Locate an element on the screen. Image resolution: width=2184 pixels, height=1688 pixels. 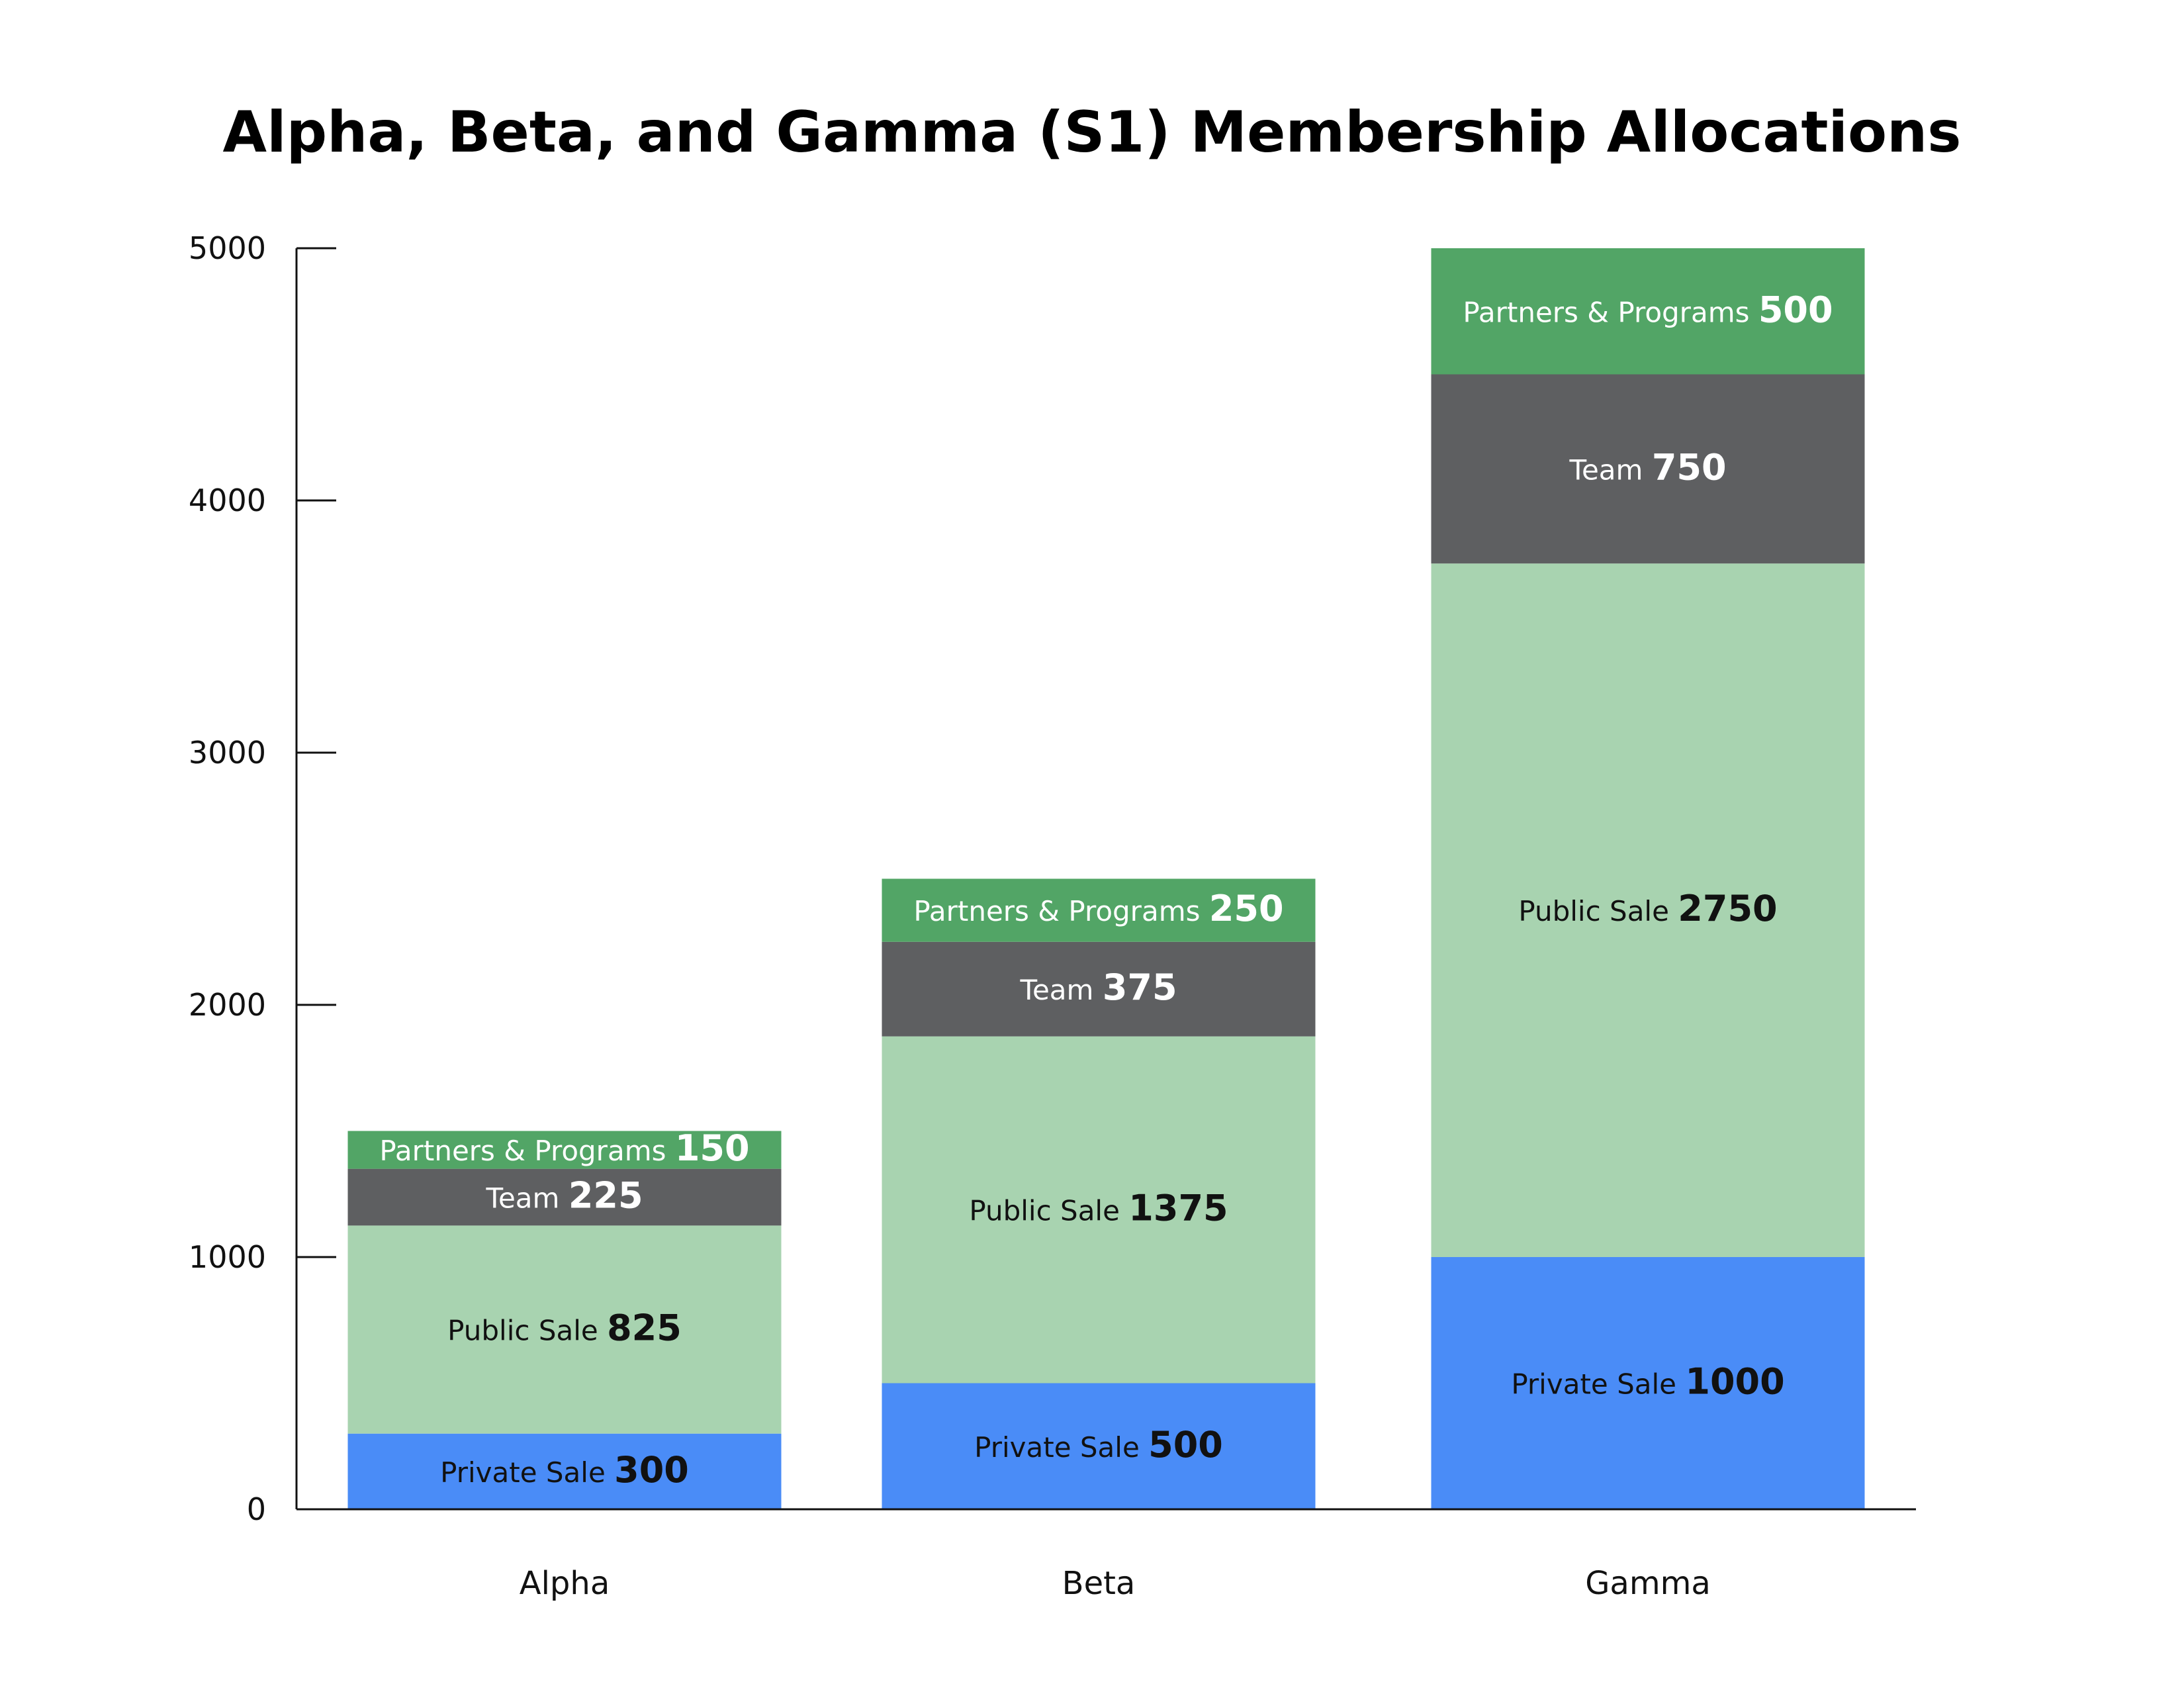
bar-segment-alpha-partners-and-programs is located at coordinates (564, 1150).